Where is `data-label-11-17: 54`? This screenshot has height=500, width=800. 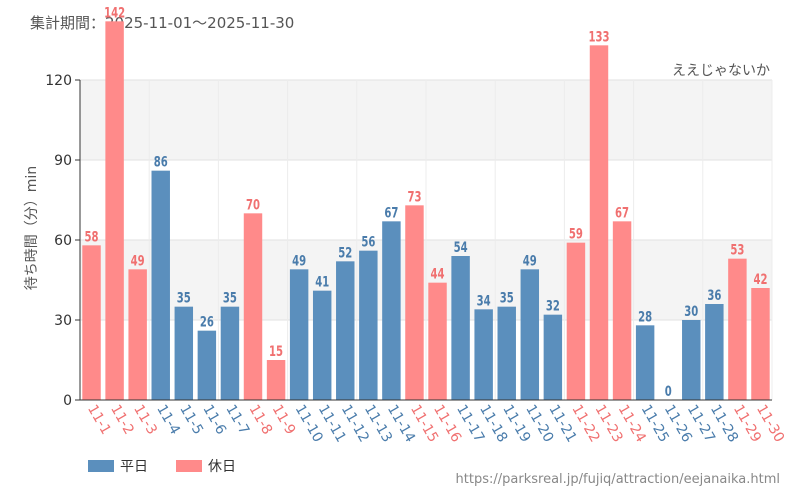
data-label-11-17: 54 is located at coordinates (461, 247).